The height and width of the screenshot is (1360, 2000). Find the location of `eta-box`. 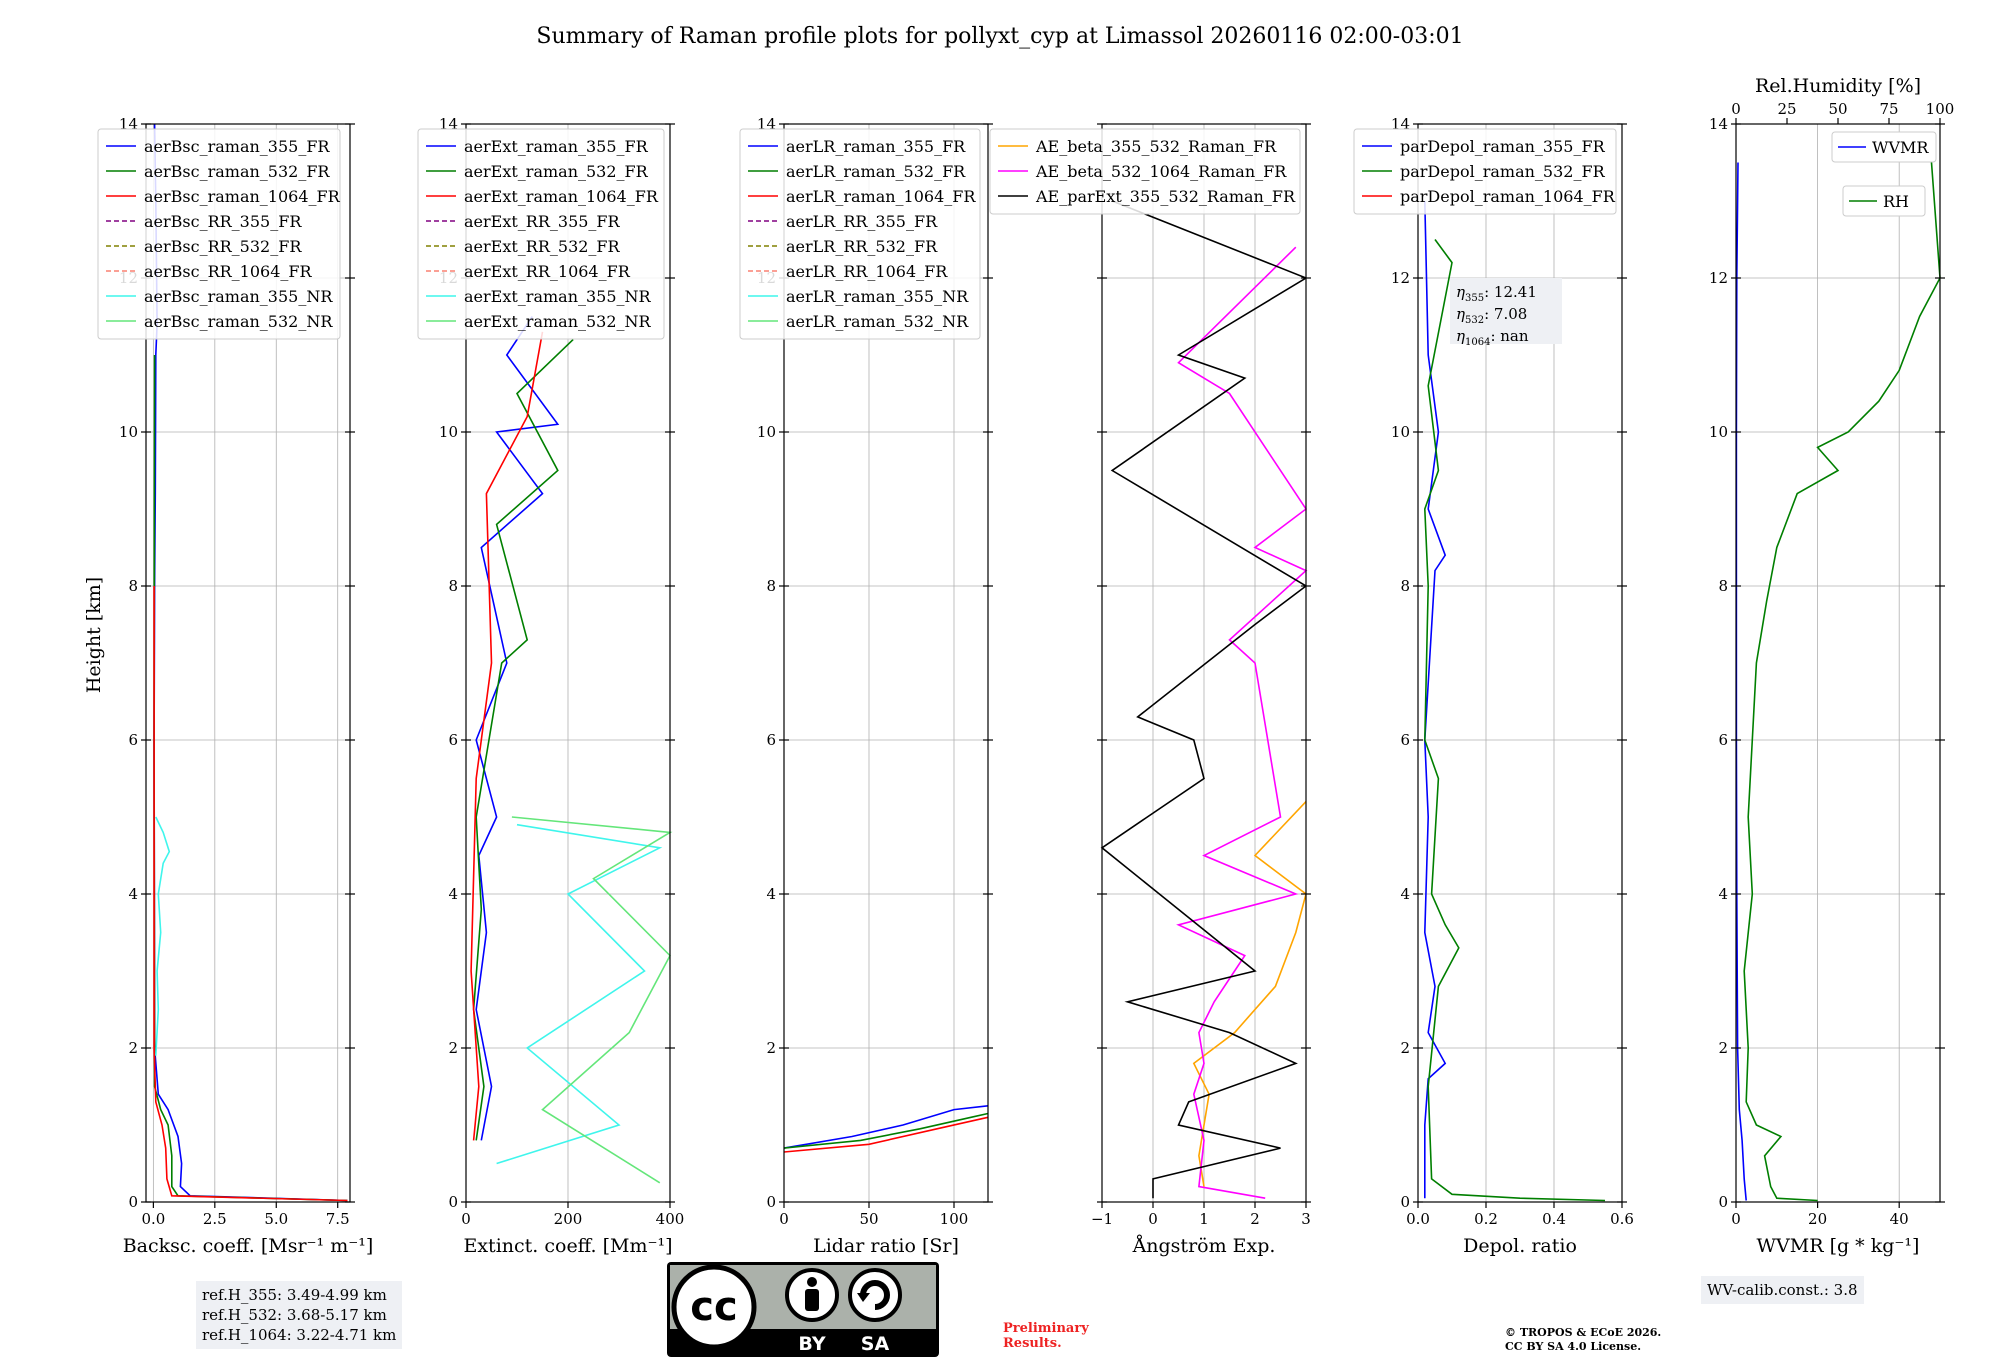

eta-box is located at coordinates (1506, 311).